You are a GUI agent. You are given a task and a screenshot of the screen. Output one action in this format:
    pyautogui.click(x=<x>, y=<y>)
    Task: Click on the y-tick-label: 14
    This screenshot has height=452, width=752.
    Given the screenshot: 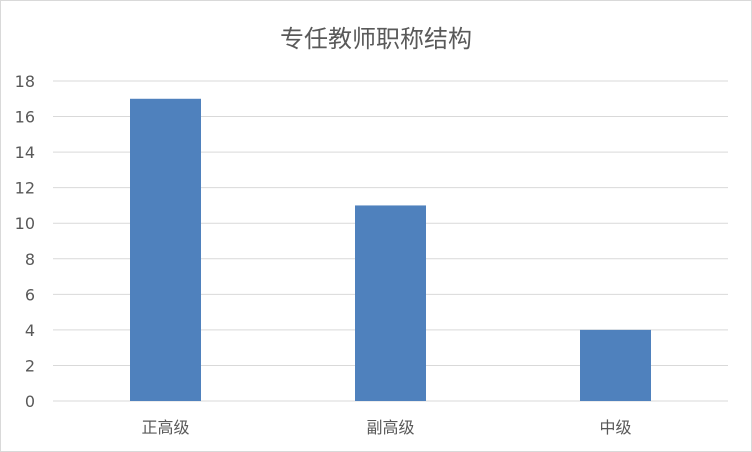 What is the action you would take?
    pyautogui.click(x=25, y=152)
    